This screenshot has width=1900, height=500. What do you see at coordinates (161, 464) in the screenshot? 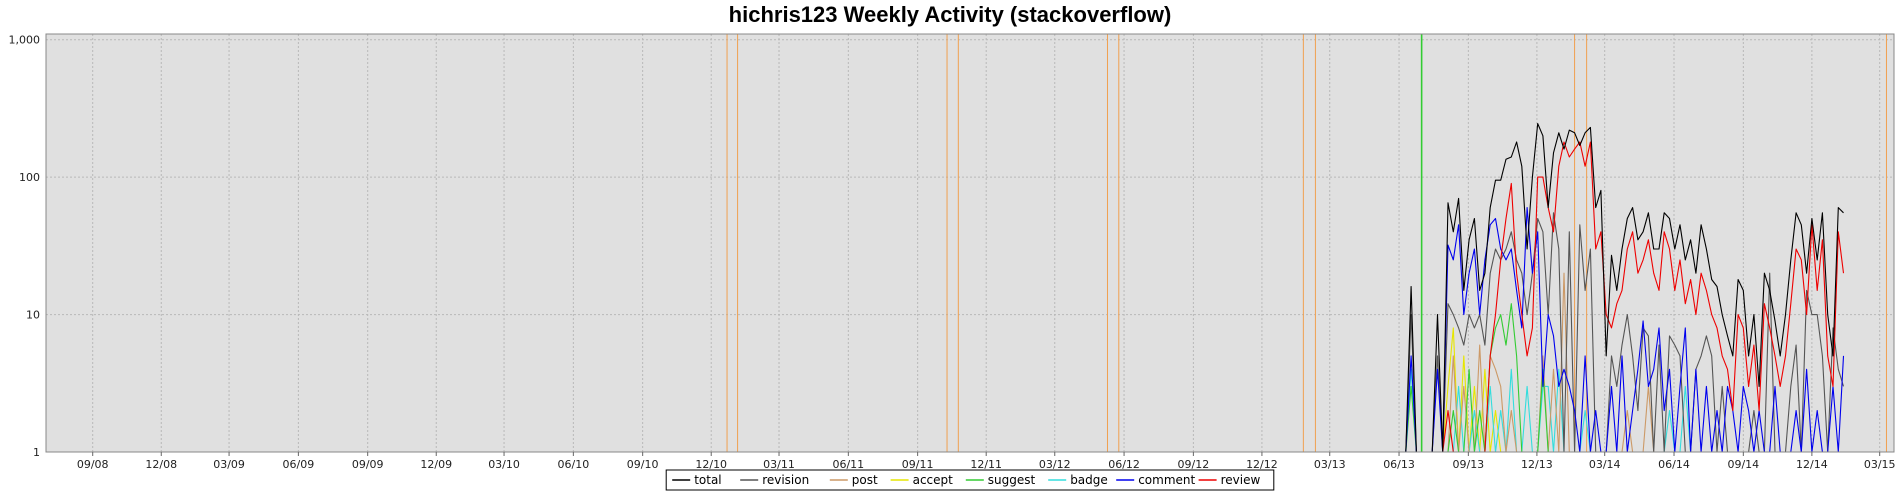
I see `x-tick-label: 12/08` at bounding box center [161, 464].